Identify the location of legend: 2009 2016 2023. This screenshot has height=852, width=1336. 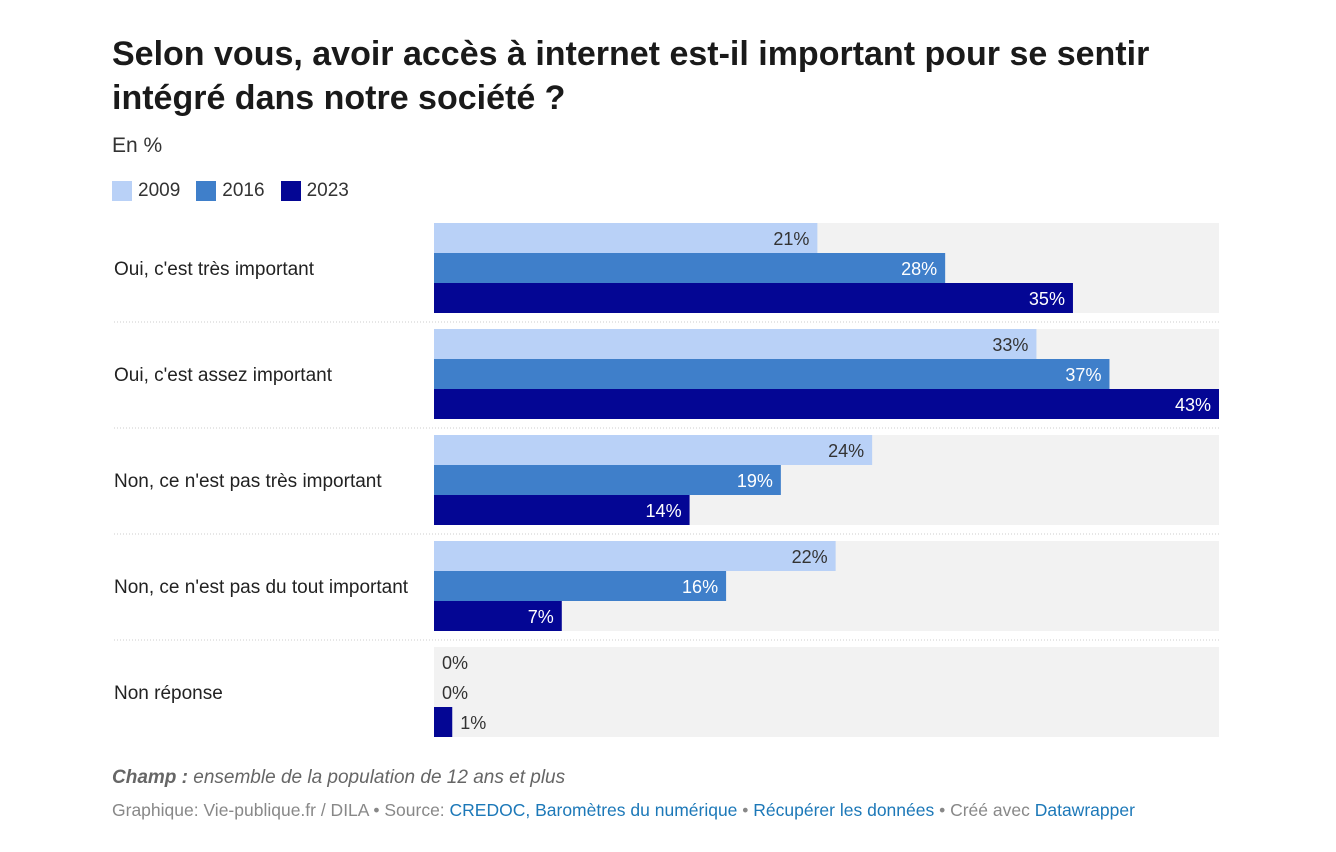
(230, 191).